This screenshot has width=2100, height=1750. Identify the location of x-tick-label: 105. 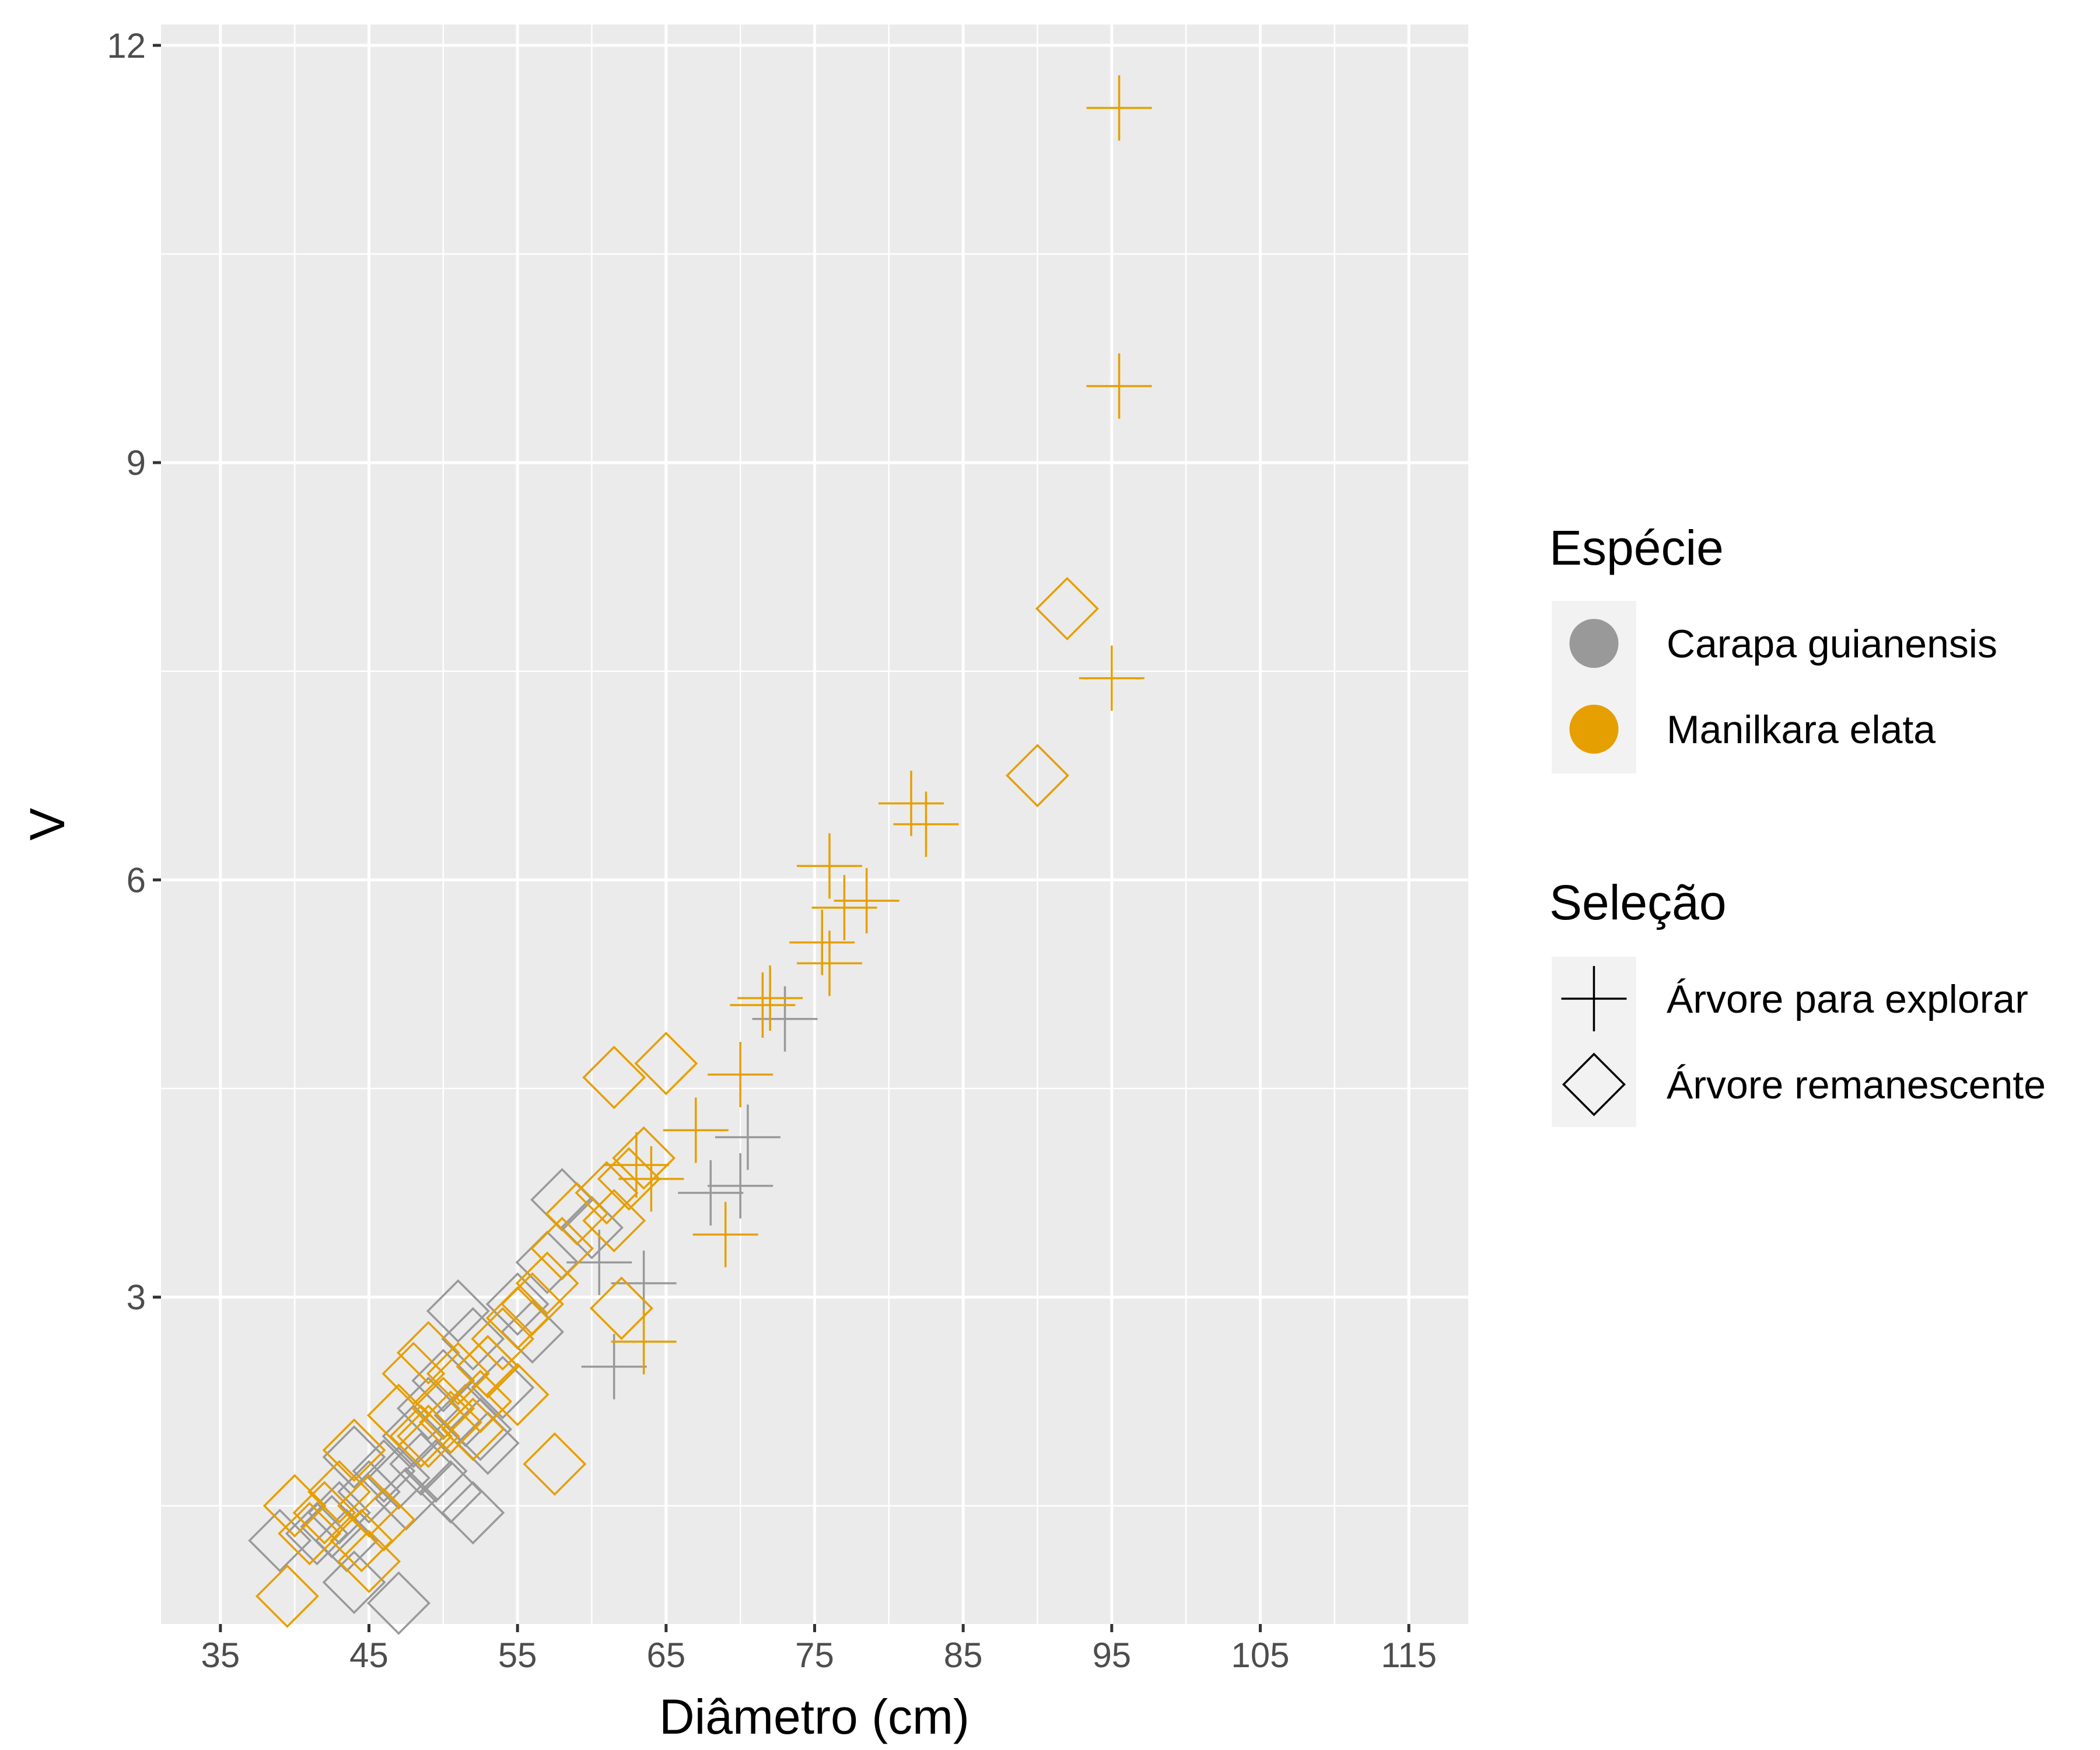
(1260, 1655).